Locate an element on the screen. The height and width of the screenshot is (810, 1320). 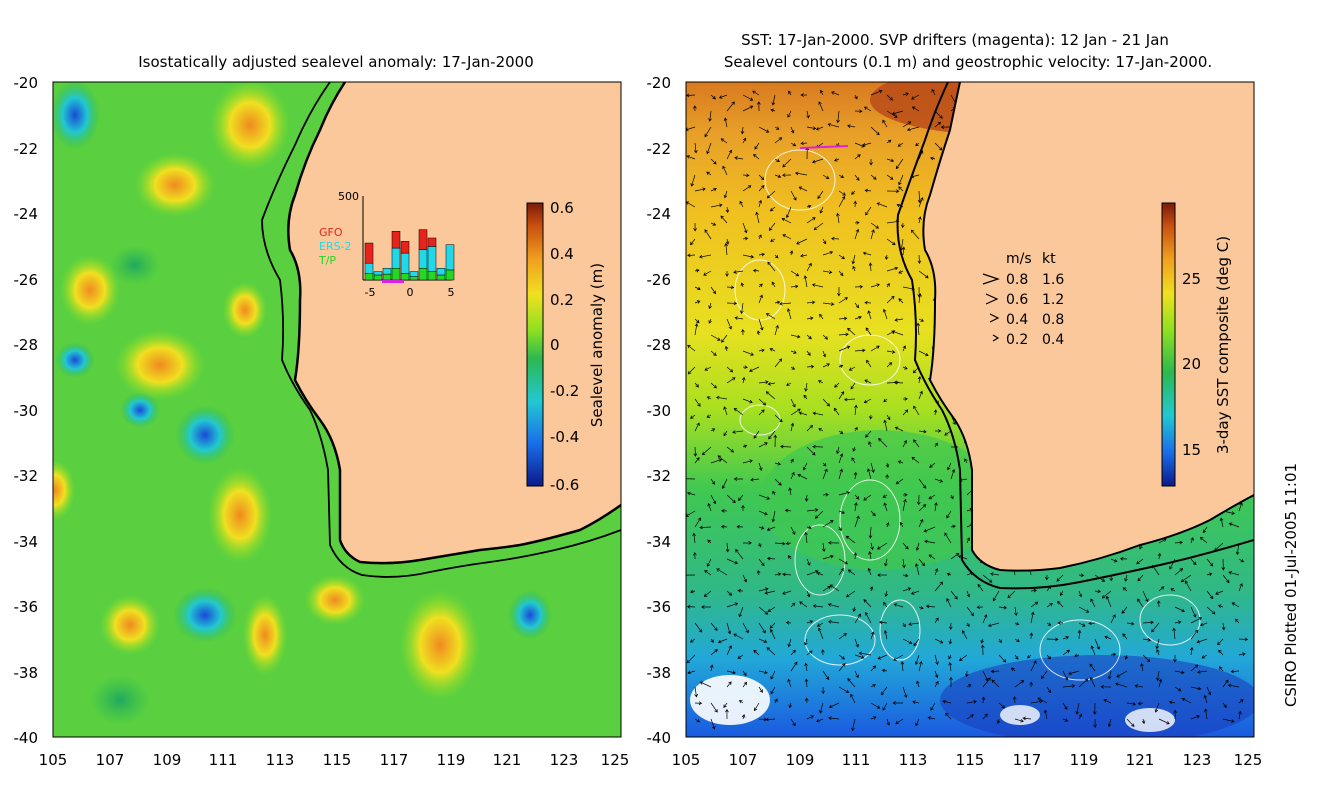
right-colorbar-label: 3-day SST composite (deg C) is located at coordinates (1223, 345).